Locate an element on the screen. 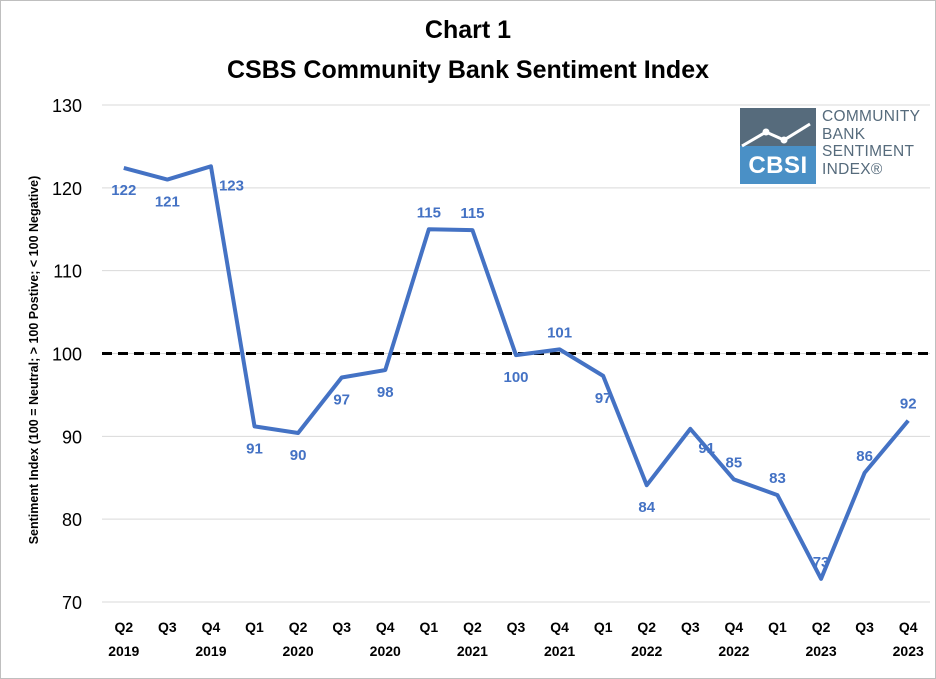  y-tick-label: 110 is located at coordinates (67, 272).